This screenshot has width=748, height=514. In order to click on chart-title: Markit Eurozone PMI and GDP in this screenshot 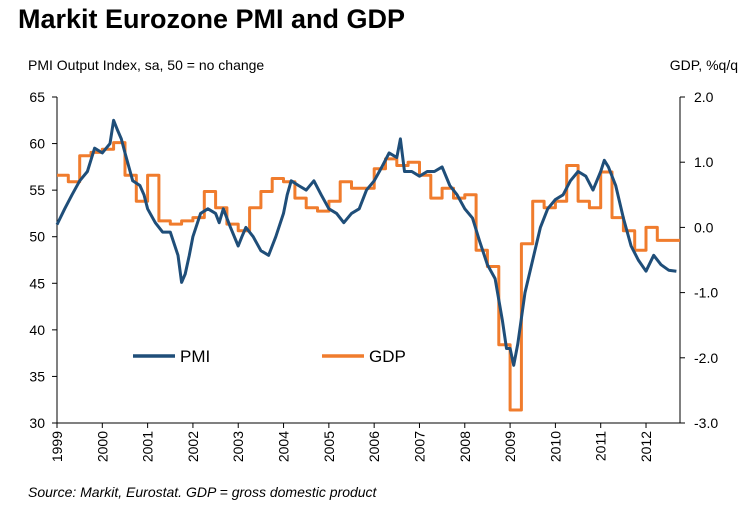, I will do `click(212, 19)`.